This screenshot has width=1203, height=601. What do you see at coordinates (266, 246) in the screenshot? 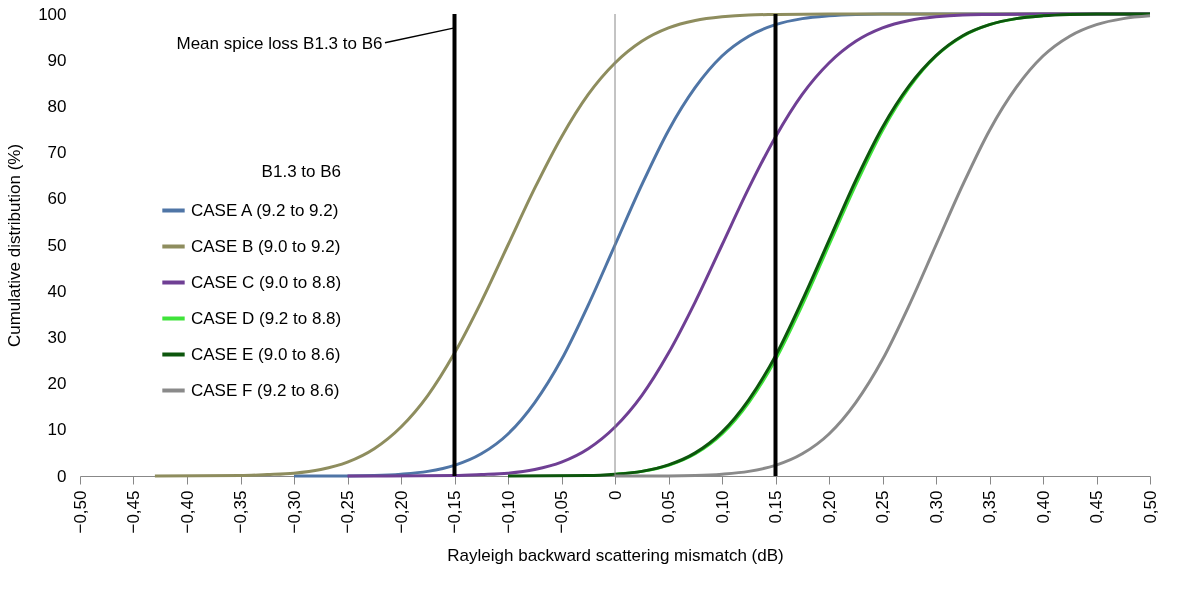
I see `legend-label: CASE B (9.0 to 9.2)` at bounding box center [266, 246].